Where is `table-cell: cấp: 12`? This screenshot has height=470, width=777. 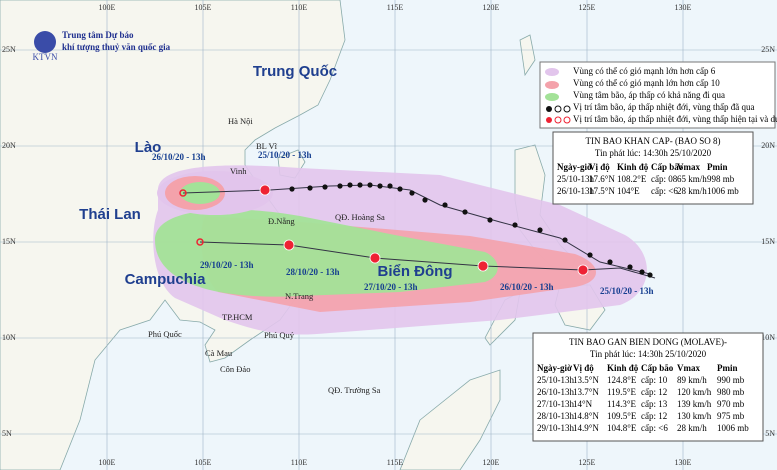 table-cell: cấp: 12 is located at coordinates (654, 416).